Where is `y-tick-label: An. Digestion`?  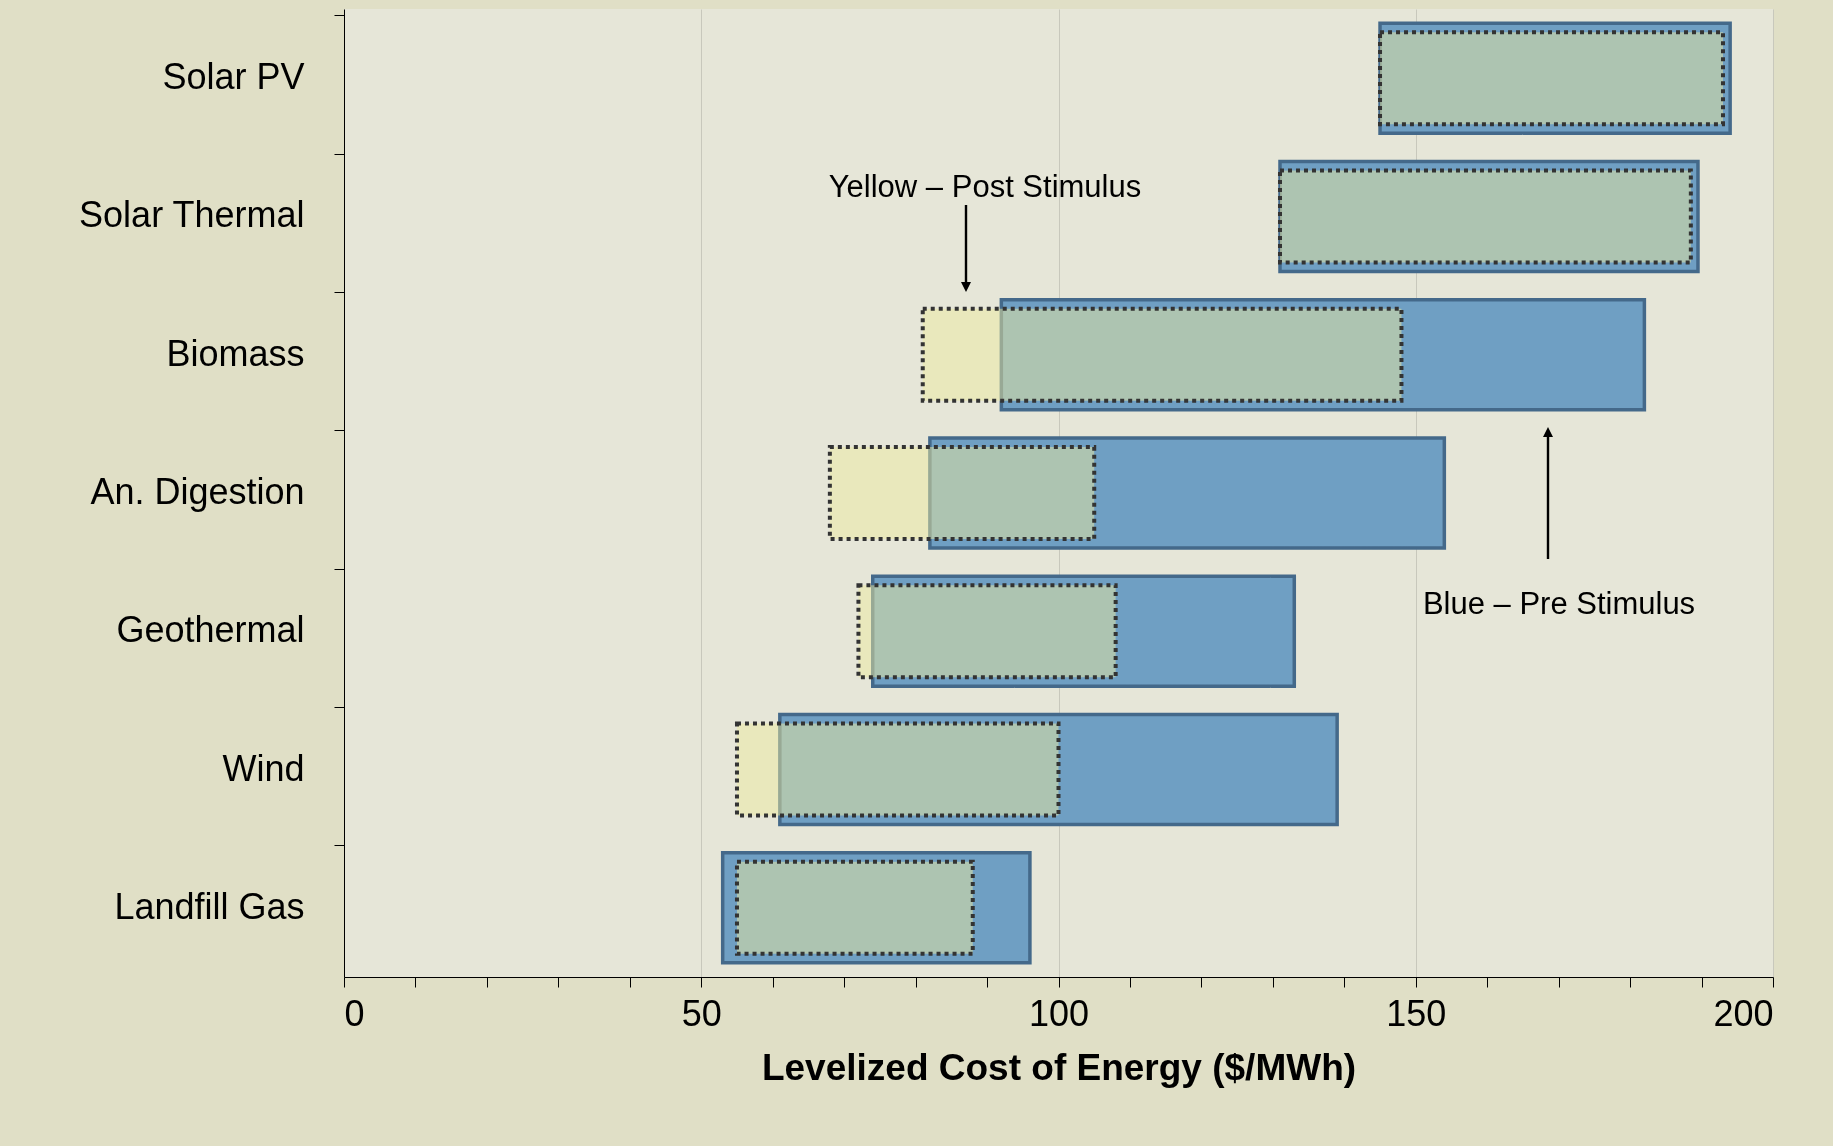
y-tick-label: An. Digestion is located at coordinates (197, 491).